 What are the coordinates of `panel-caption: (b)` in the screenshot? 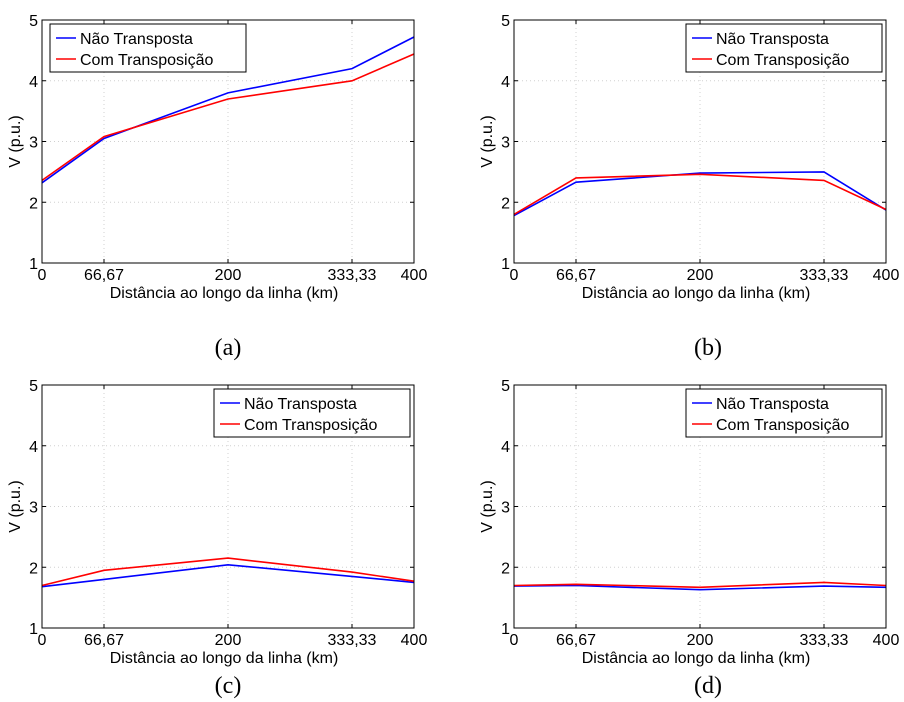 It's located at (708, 348).